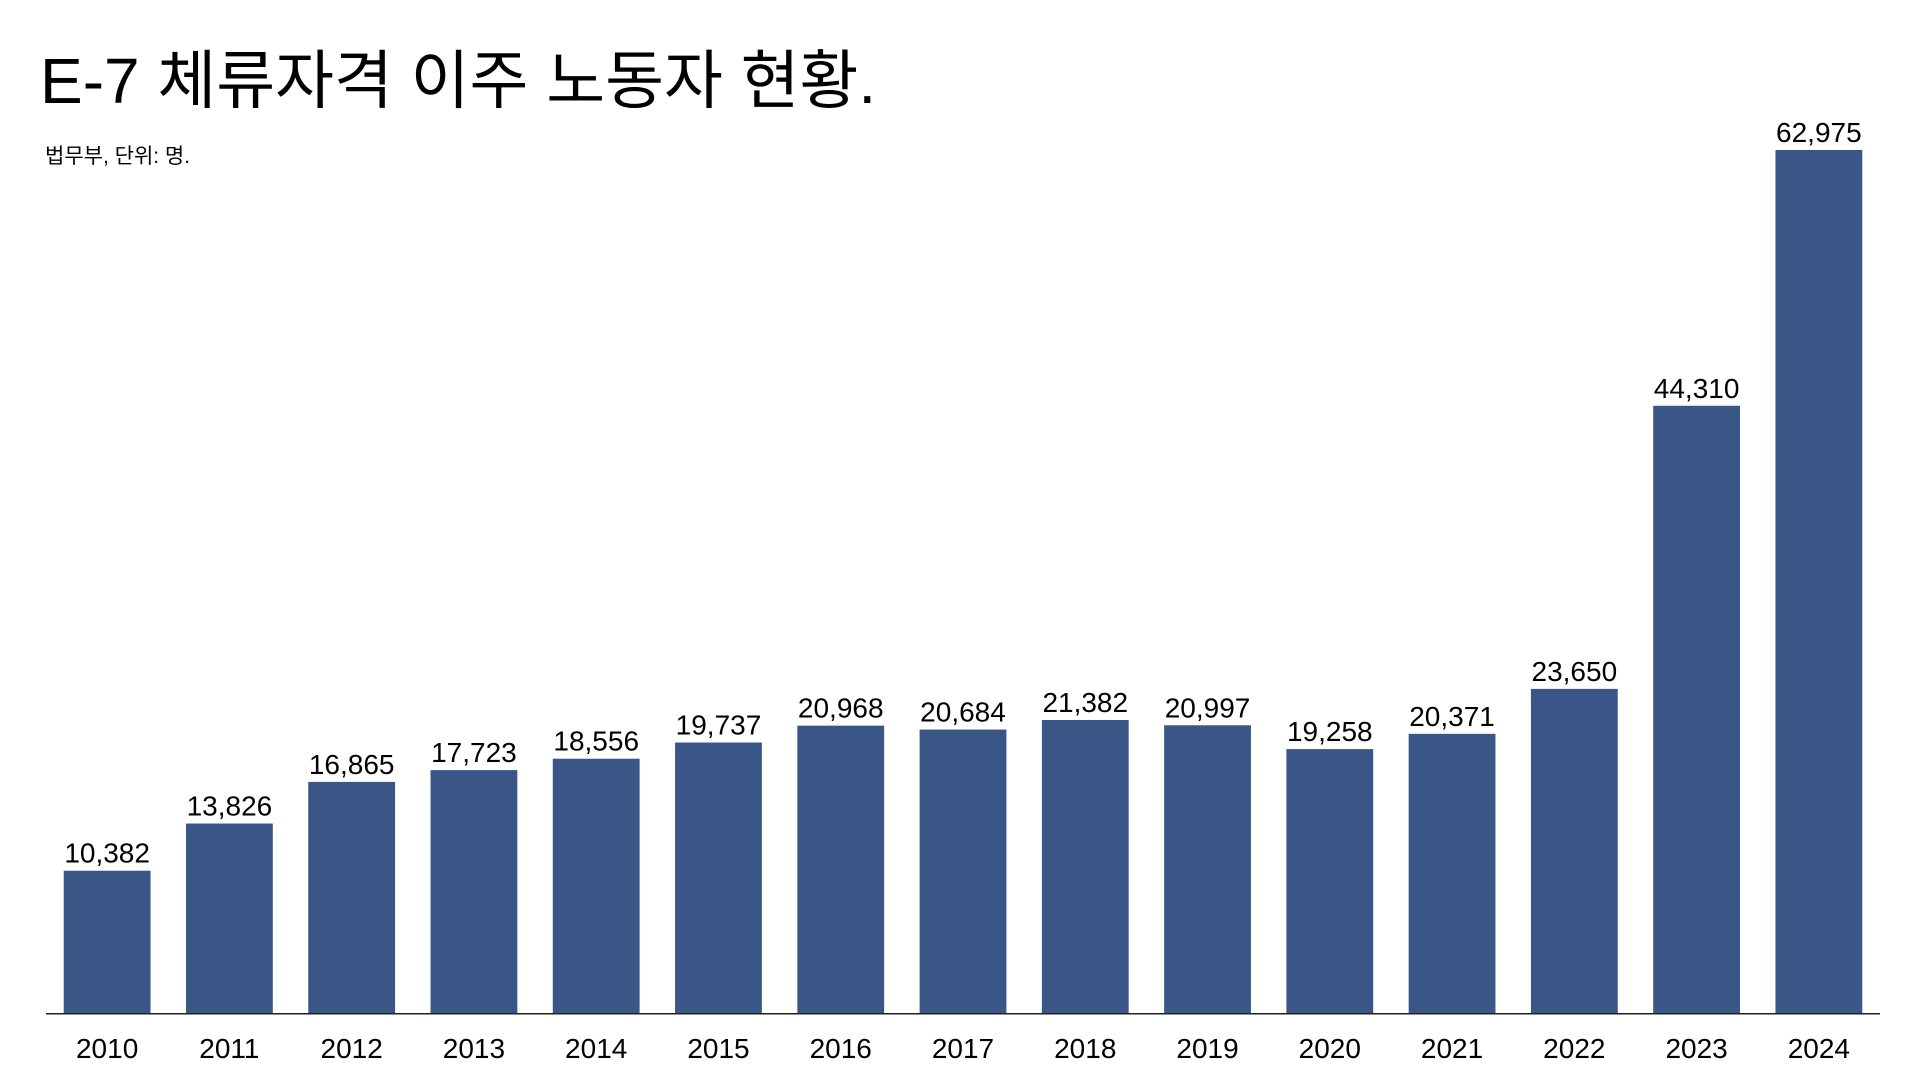  What do you see at coordinates (474, 891) in the screenshot?
I see `bar-2013` at bounding box center [474, 891].